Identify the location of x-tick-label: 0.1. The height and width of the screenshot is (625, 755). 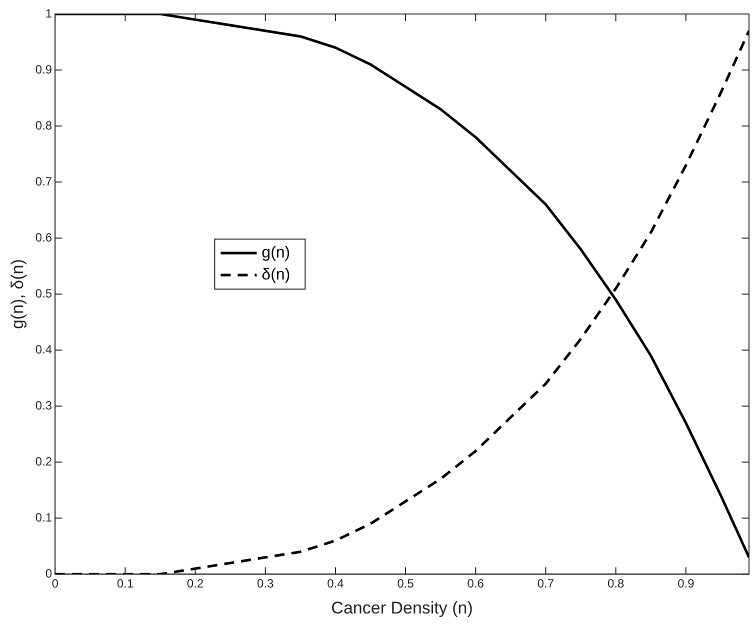
(125, 583).